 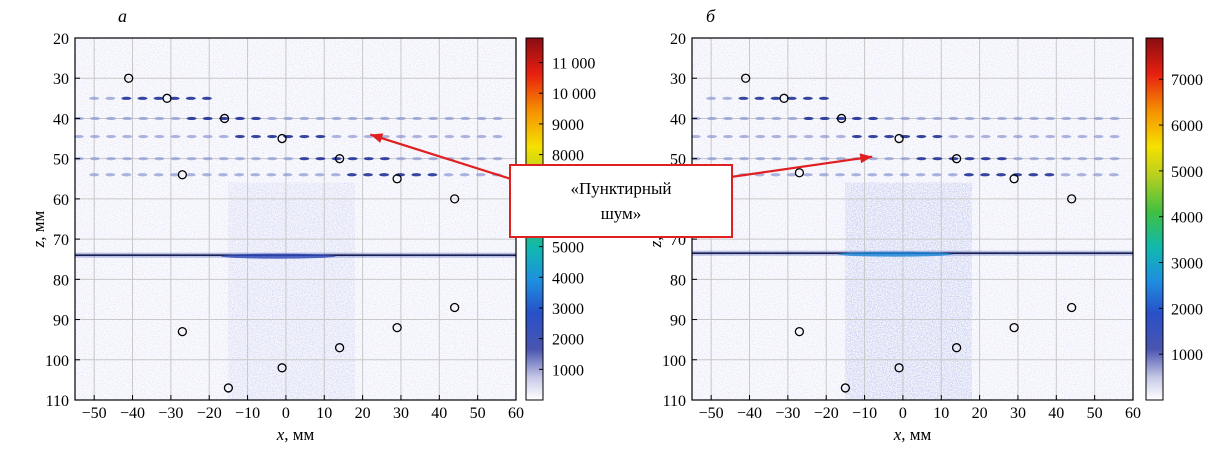 What do you see at coordinates (568, 156) in the screenshot?
I see `colorbar-tick-label: 8000` at bounding box center [568, 156].